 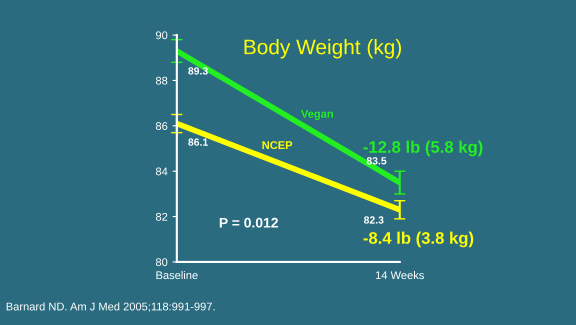 I want to click on y-tick-label: 80, so click(x=162, y=262).